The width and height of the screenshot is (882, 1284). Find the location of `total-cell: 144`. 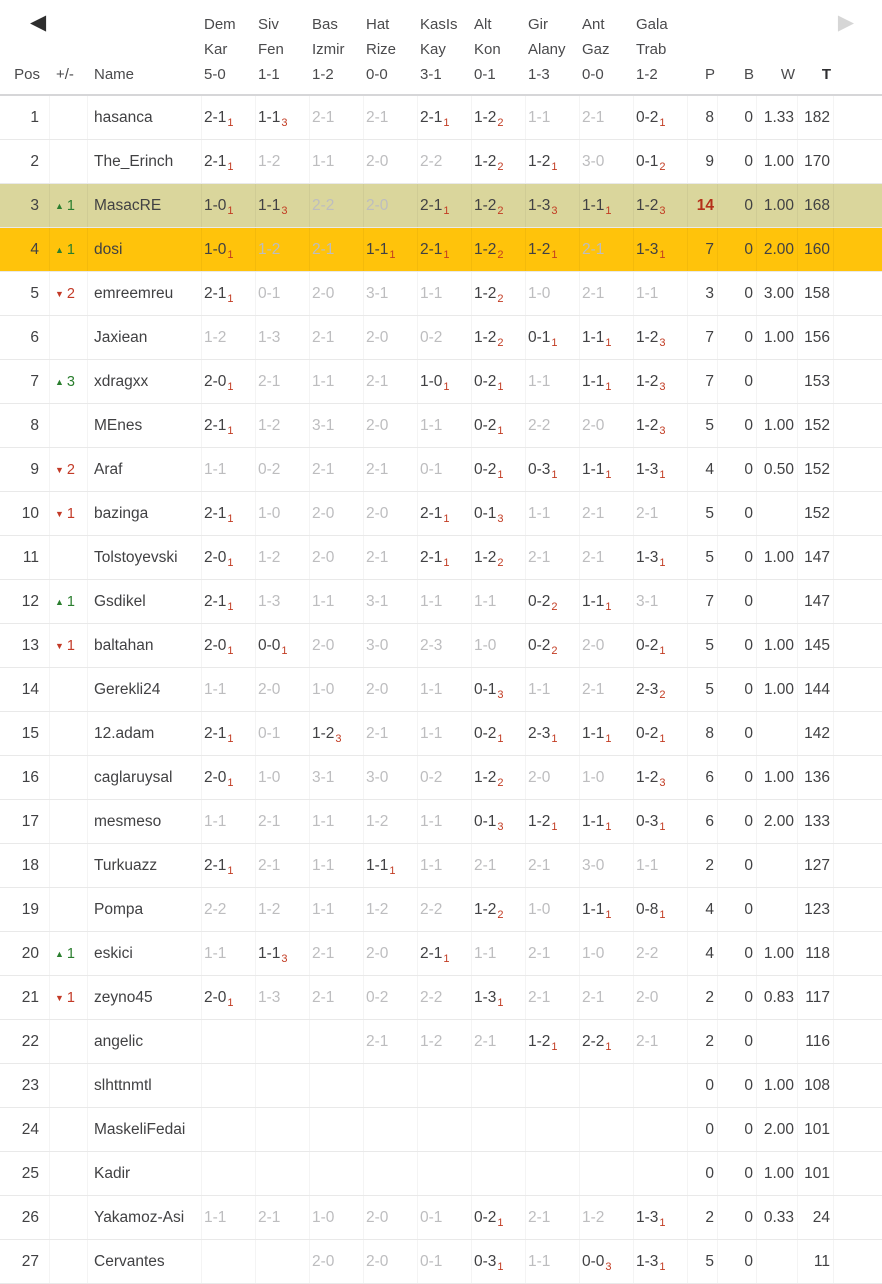

total-cell: 144 is located at coordinates (816, 689).